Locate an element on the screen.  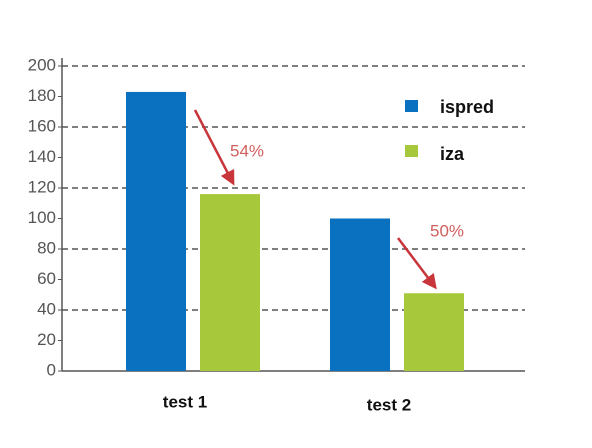
y-tick-label: 40 is located at coordinates (46, 308).